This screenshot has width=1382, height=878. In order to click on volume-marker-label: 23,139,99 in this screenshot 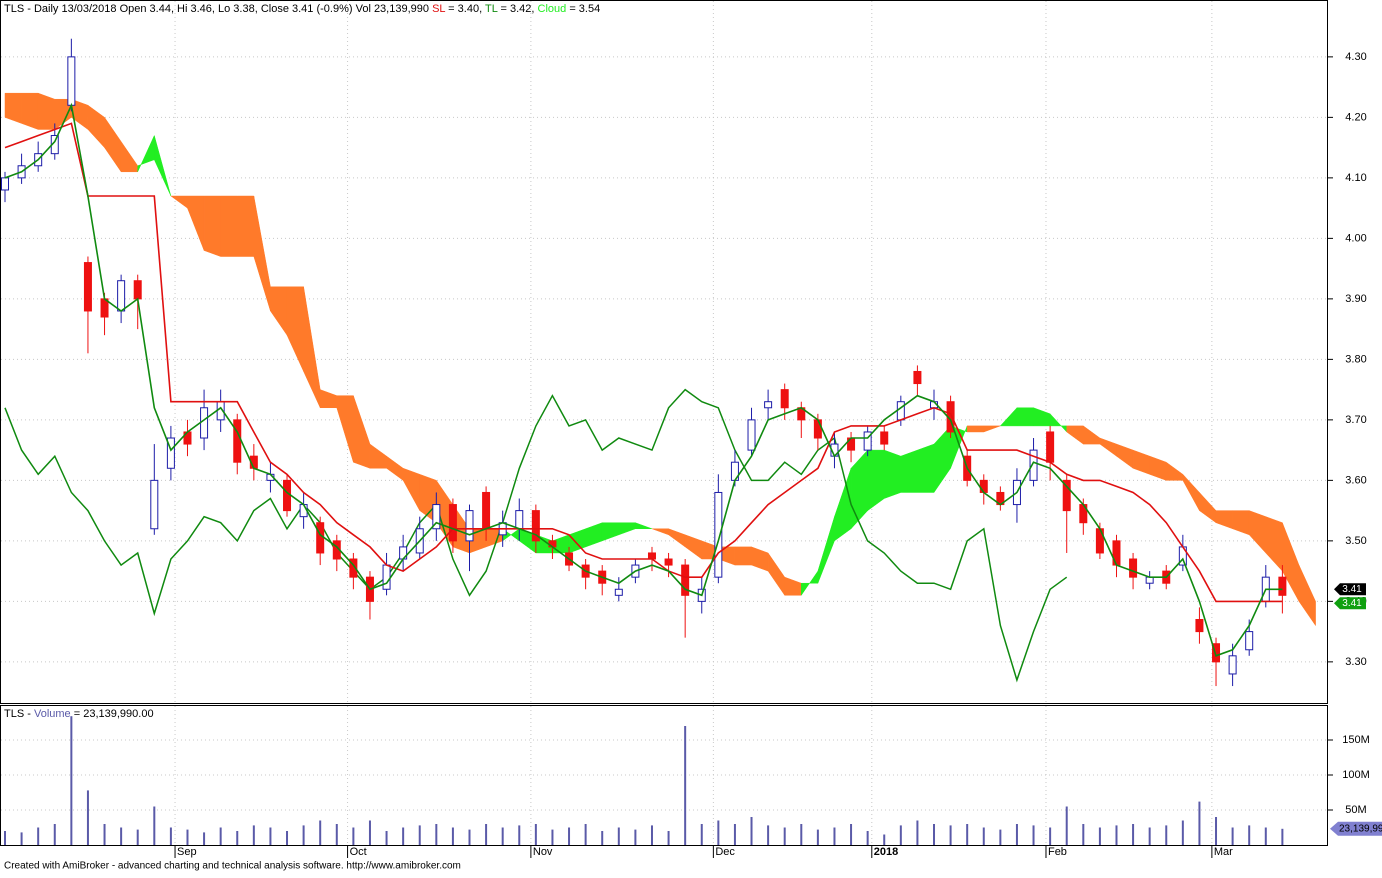, I will do `click(1360, 828)`.